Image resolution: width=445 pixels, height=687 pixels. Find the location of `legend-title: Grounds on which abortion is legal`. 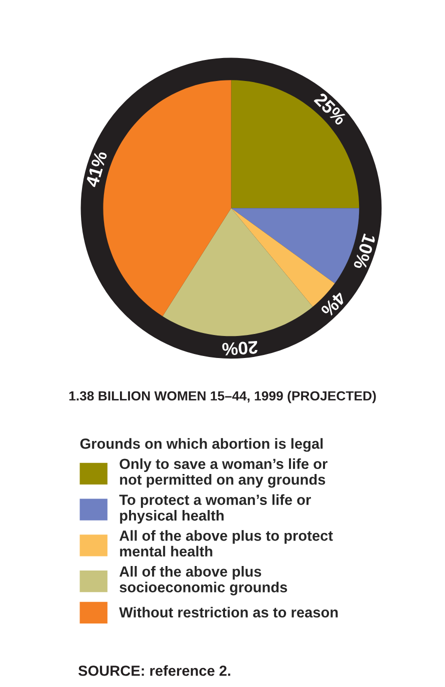

legend-title: Grounds on which abortion is legal is located at coordinates (201, 445).